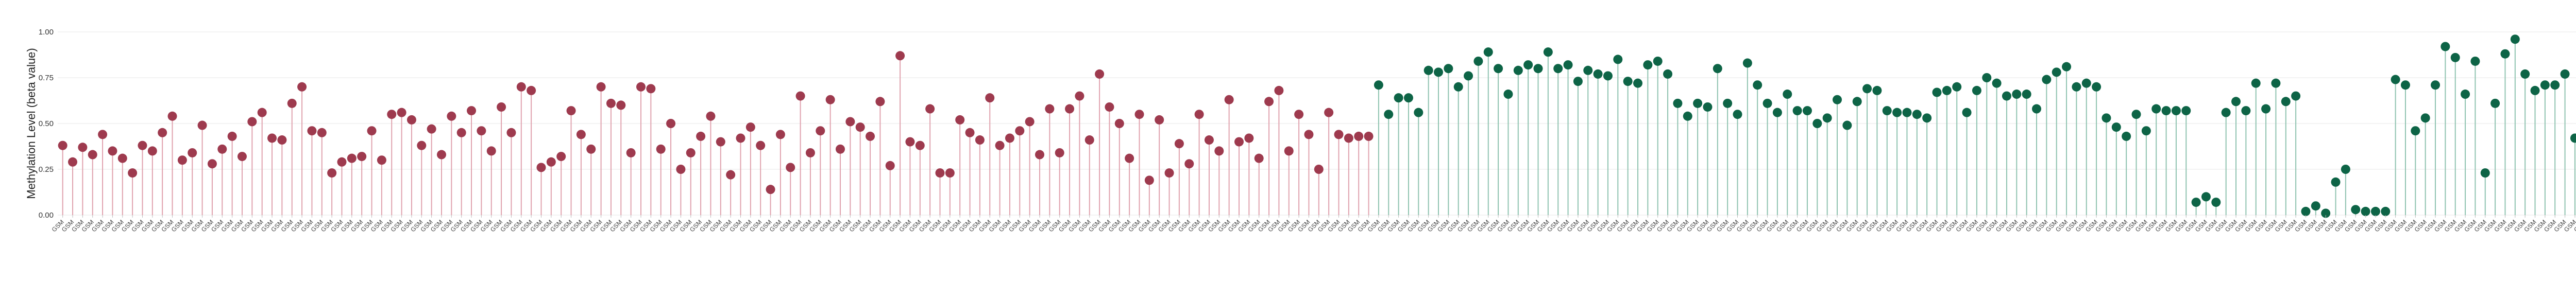  Describe the element at coordinates (31, 123) in the screenshot. I see `y-axis-title: Methylation Level (beta value)` at that location.